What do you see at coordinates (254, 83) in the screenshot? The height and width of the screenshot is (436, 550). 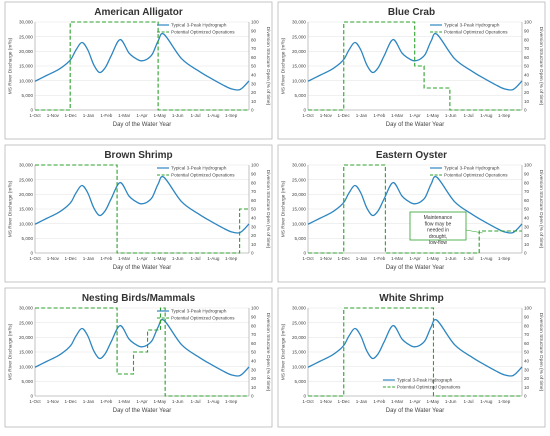 I see `y2-tick-label: 30` at bounding box center [254, 83].